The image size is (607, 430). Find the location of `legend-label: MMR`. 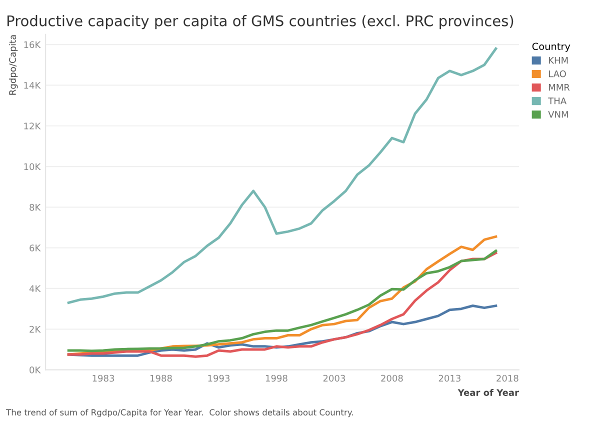

legend-label: MMR is located at coordinates (559, 87).